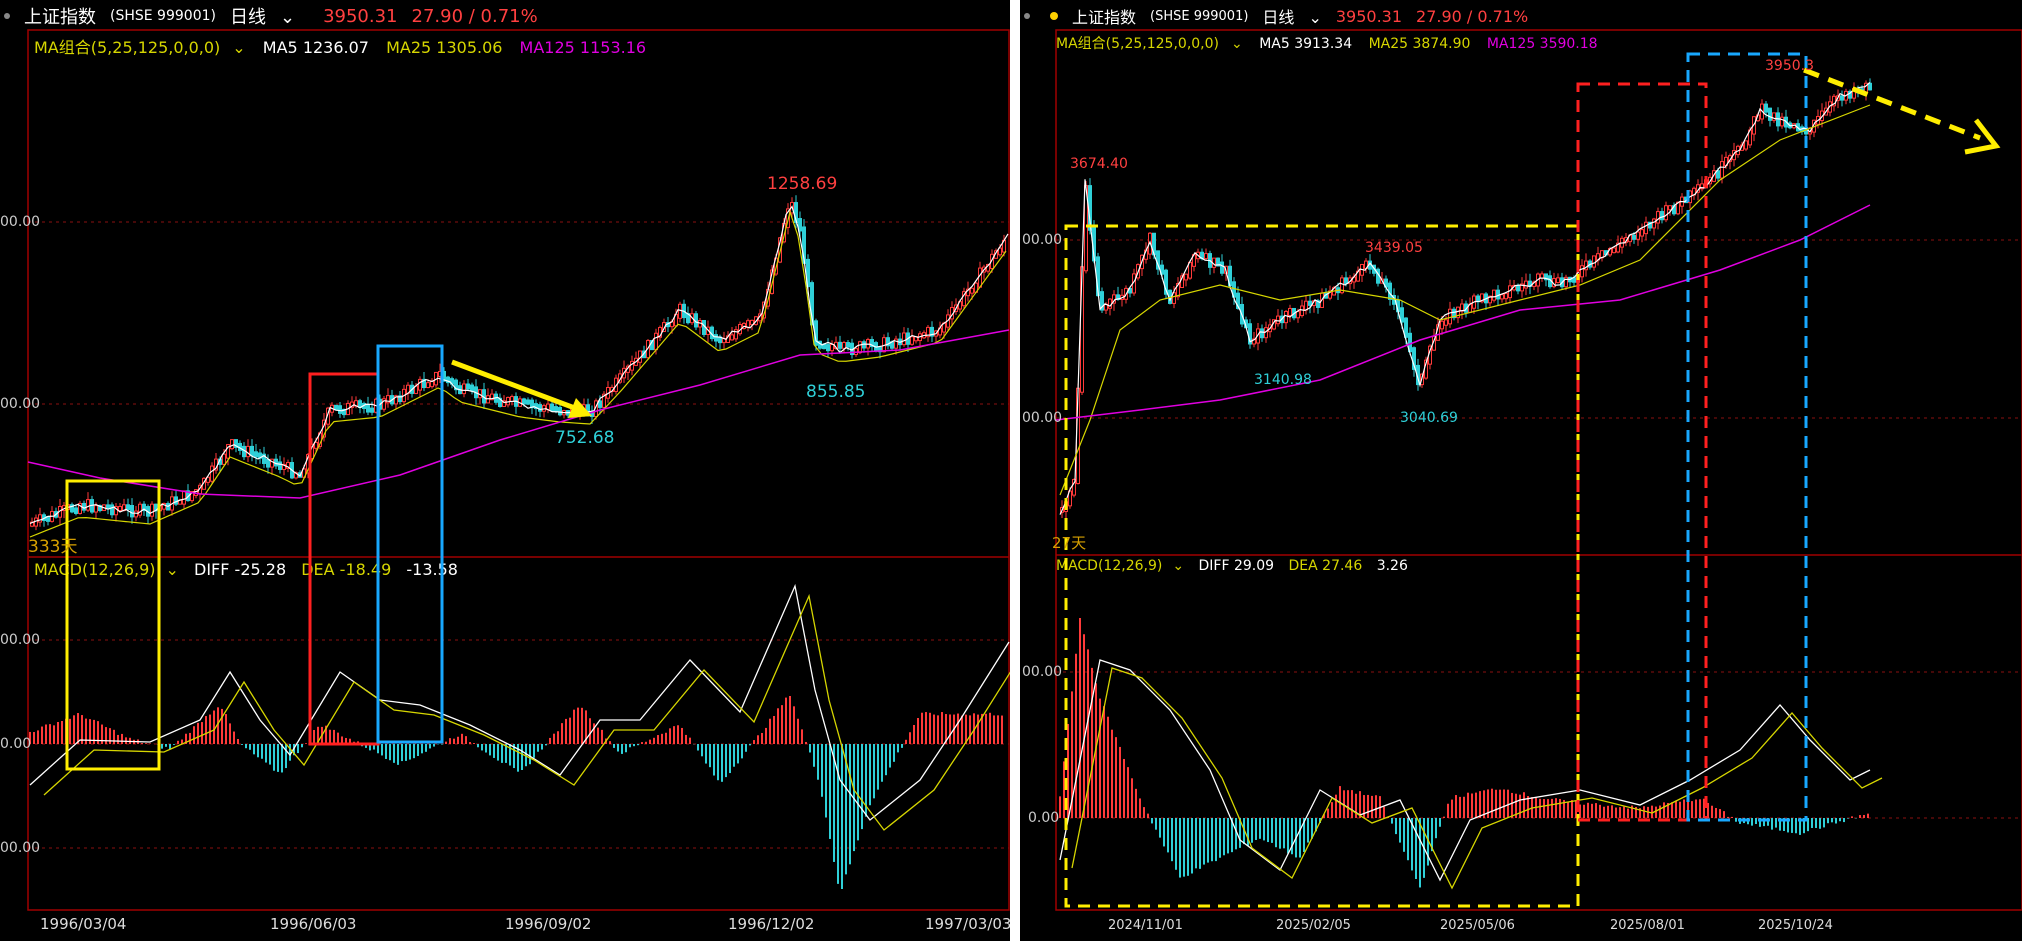  Describe the element at coordinates (968, 924) in the screenshot. I see `date-label: 1997/03/03` at that location.